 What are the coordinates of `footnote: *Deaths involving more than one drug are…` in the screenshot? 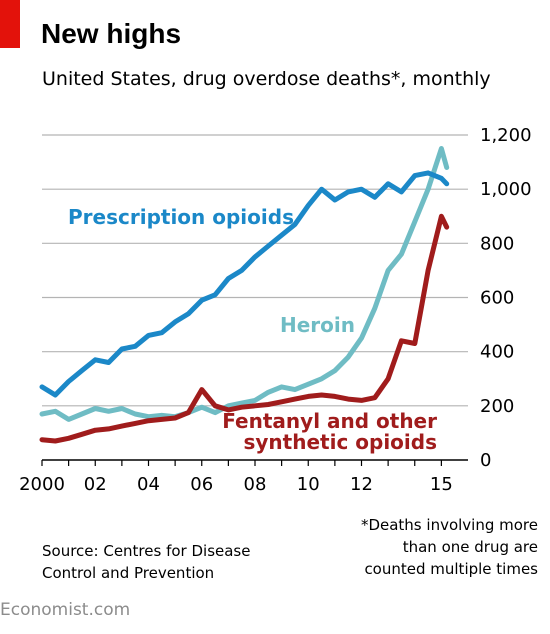 It's located at (449, 547).